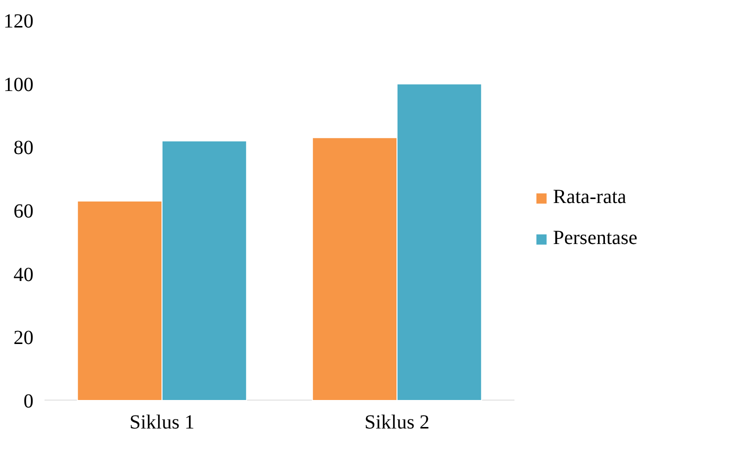 The height and width of the screenshot is (455, 731). What do you see at coordinates (19, 85) in the screenshot?
I see `y-tick-label: 100` at bounding box center [19, 85].